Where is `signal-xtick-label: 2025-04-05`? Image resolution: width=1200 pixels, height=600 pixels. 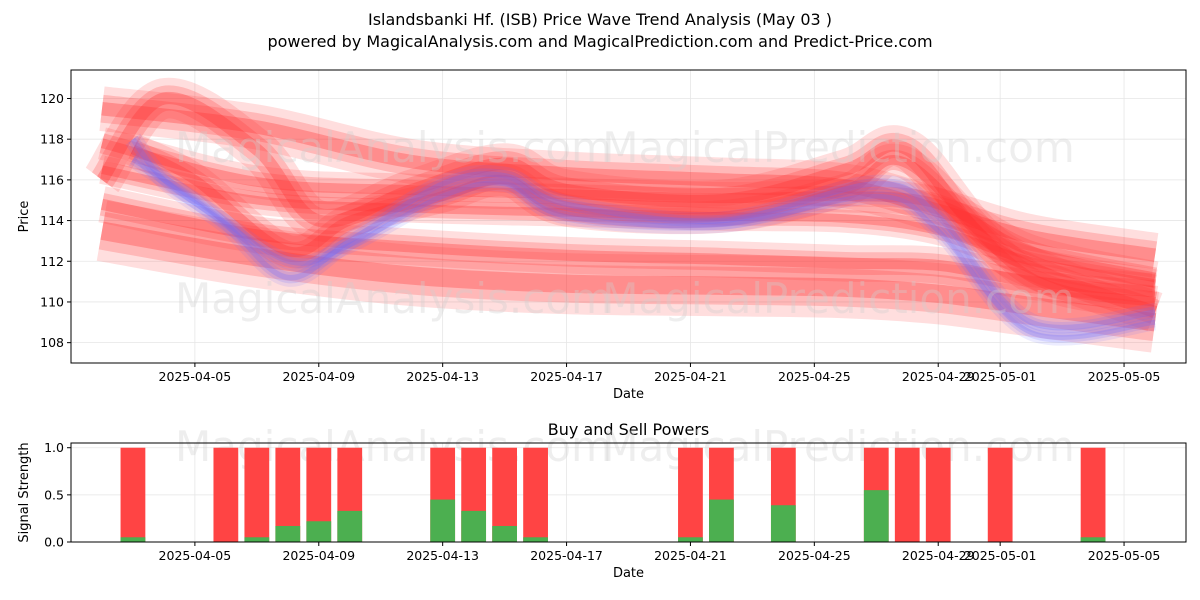 signal-xtick-label: 2025-04-05 is located at coordinates (195, 555).